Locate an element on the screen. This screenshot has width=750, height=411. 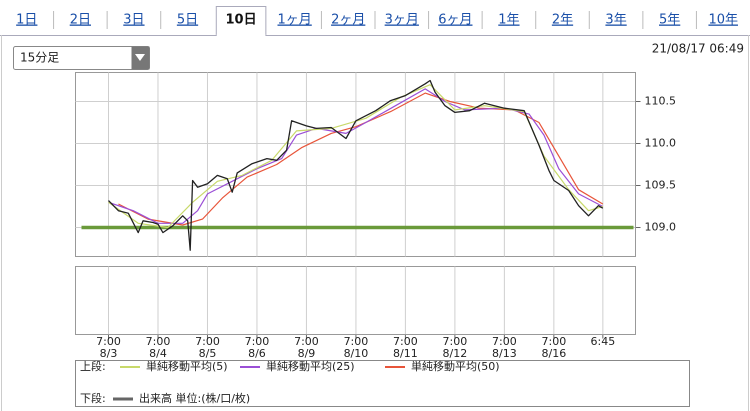
legend-label: 単純移動平均(25) is located at coordinates (310, 366).